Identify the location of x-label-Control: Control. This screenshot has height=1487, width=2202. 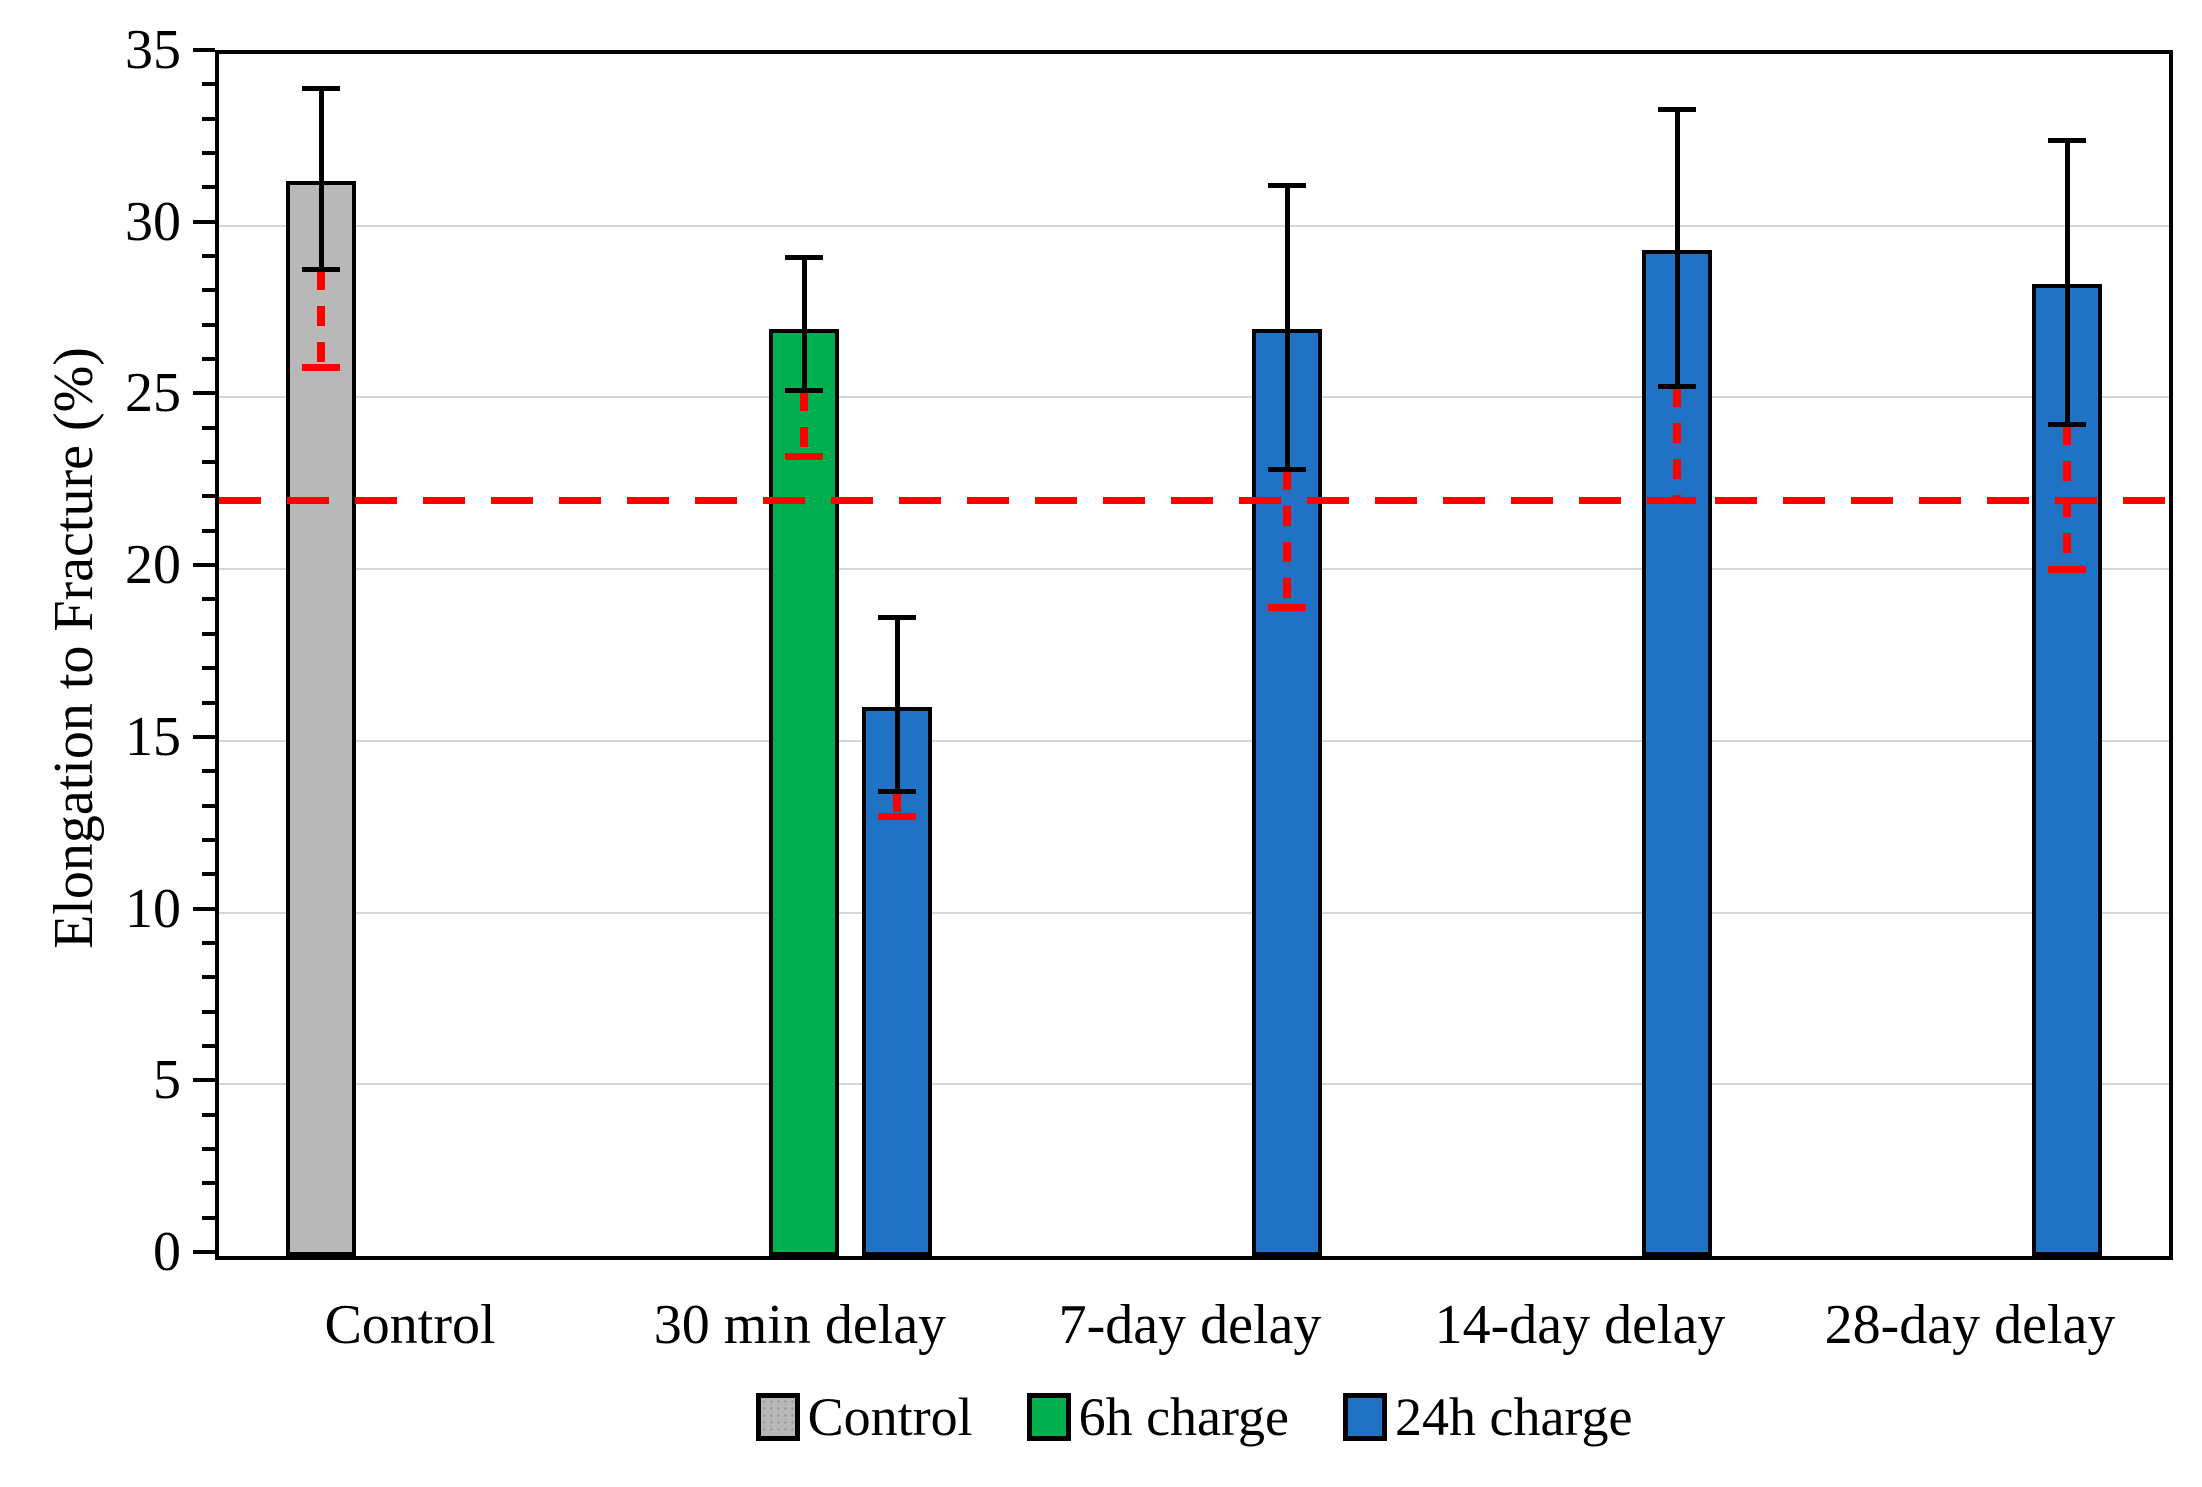
(410, 1325).